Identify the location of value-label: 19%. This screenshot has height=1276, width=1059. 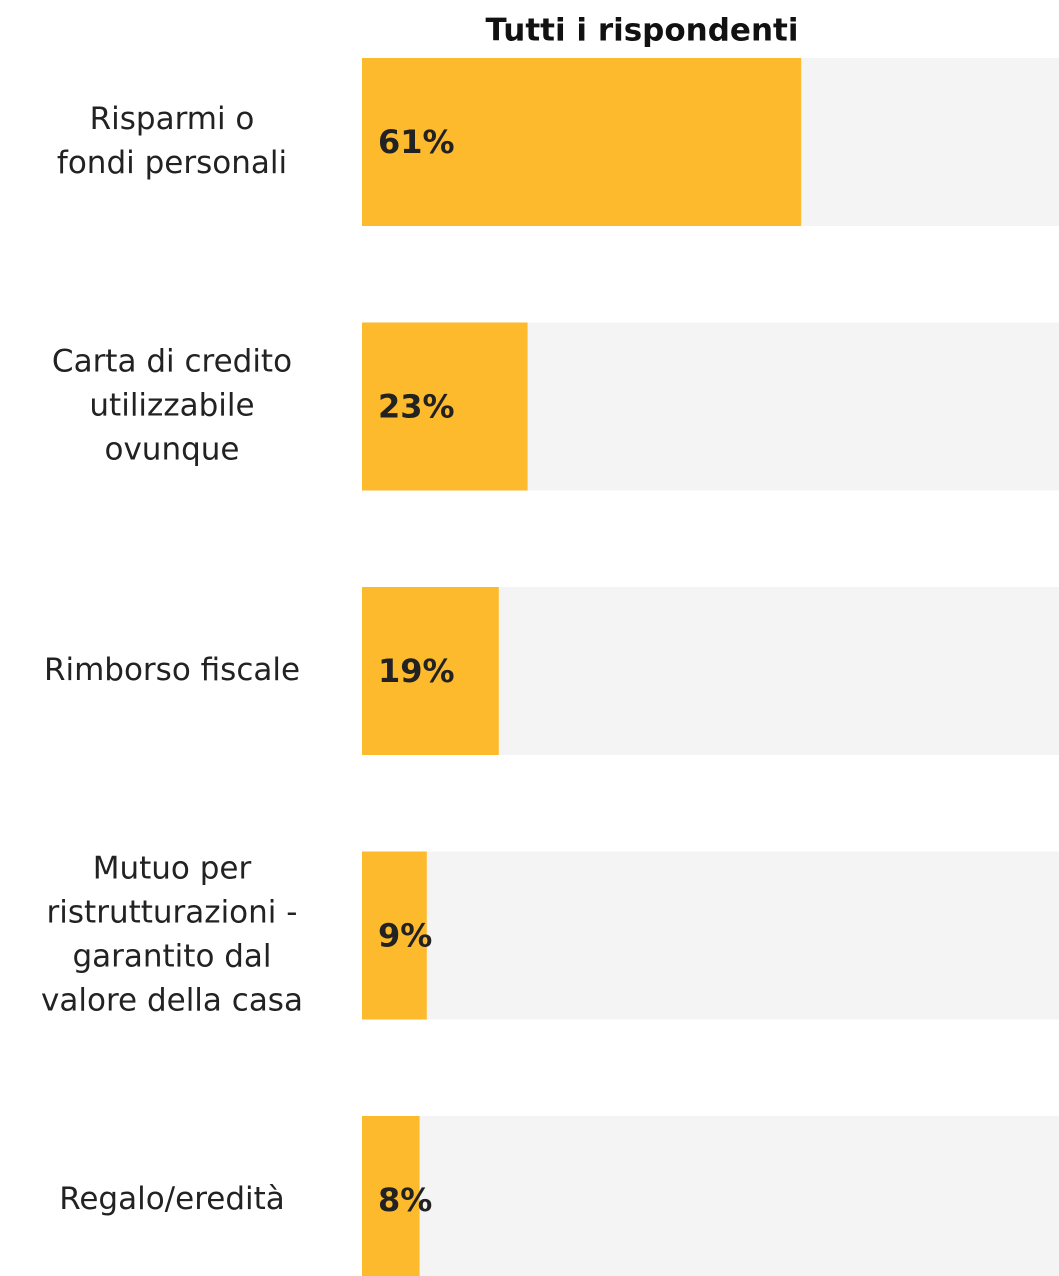
(416, 671).